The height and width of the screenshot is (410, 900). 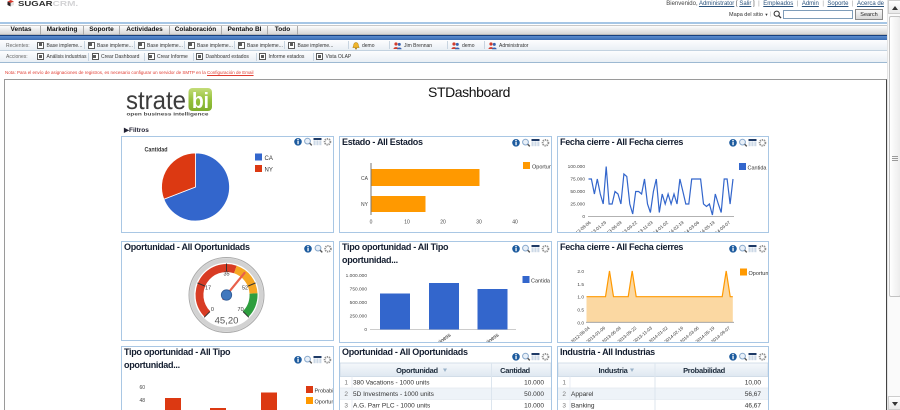 What do you see at coordinates (583, 406) in the screenshot?
I see `svg-text: Banking` at bounding box center [583, 406].